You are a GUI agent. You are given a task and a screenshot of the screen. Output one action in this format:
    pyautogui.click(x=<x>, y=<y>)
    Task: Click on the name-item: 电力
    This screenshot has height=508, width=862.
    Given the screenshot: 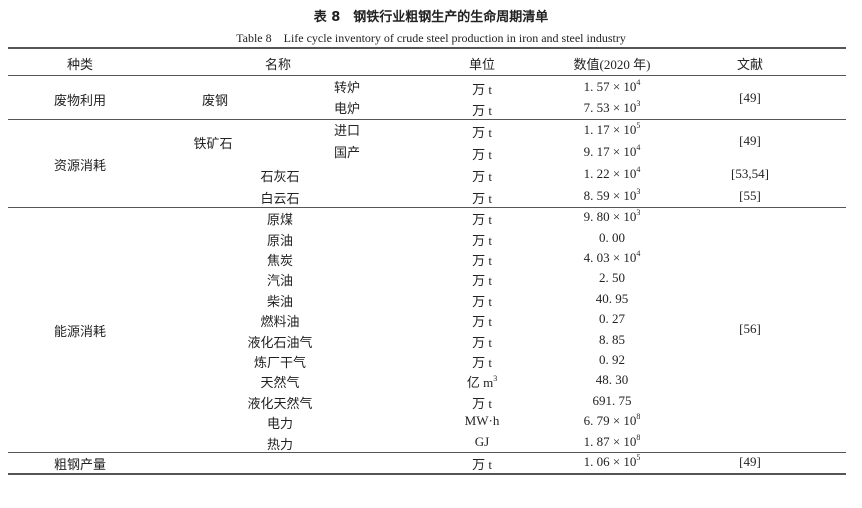 What is the action you would take?
    pyautogui.click(x=280, y=424)
    